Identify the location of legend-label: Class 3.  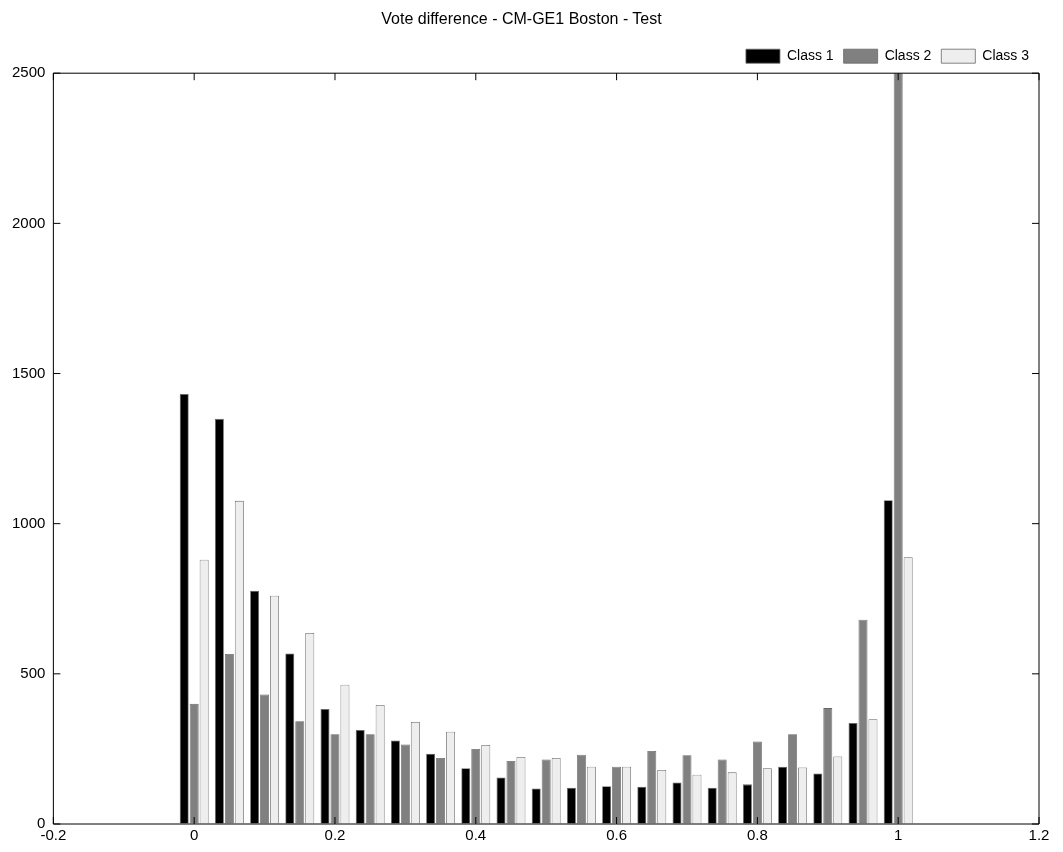
(1006, 55).